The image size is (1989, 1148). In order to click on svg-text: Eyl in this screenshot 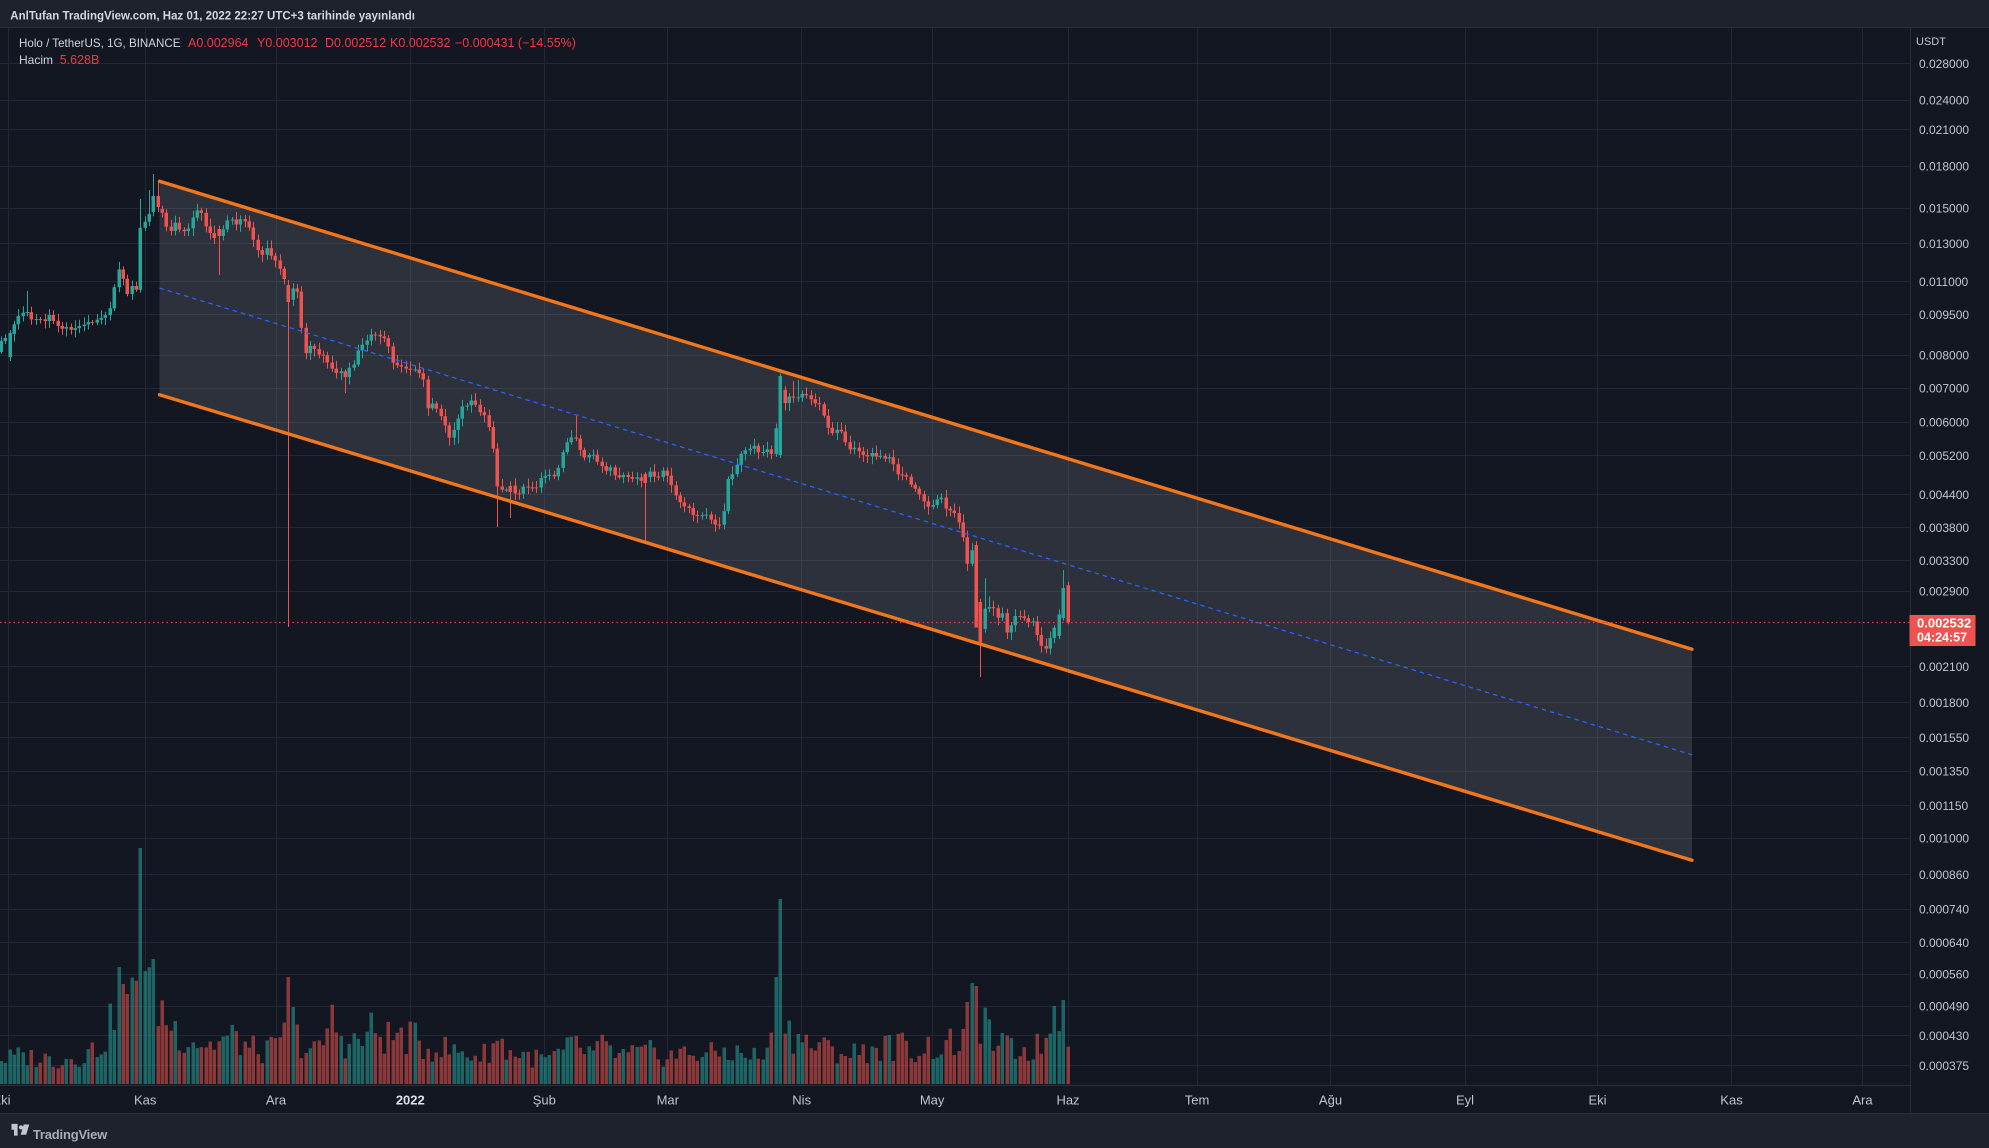, I will do `click(1465, 1100)`.